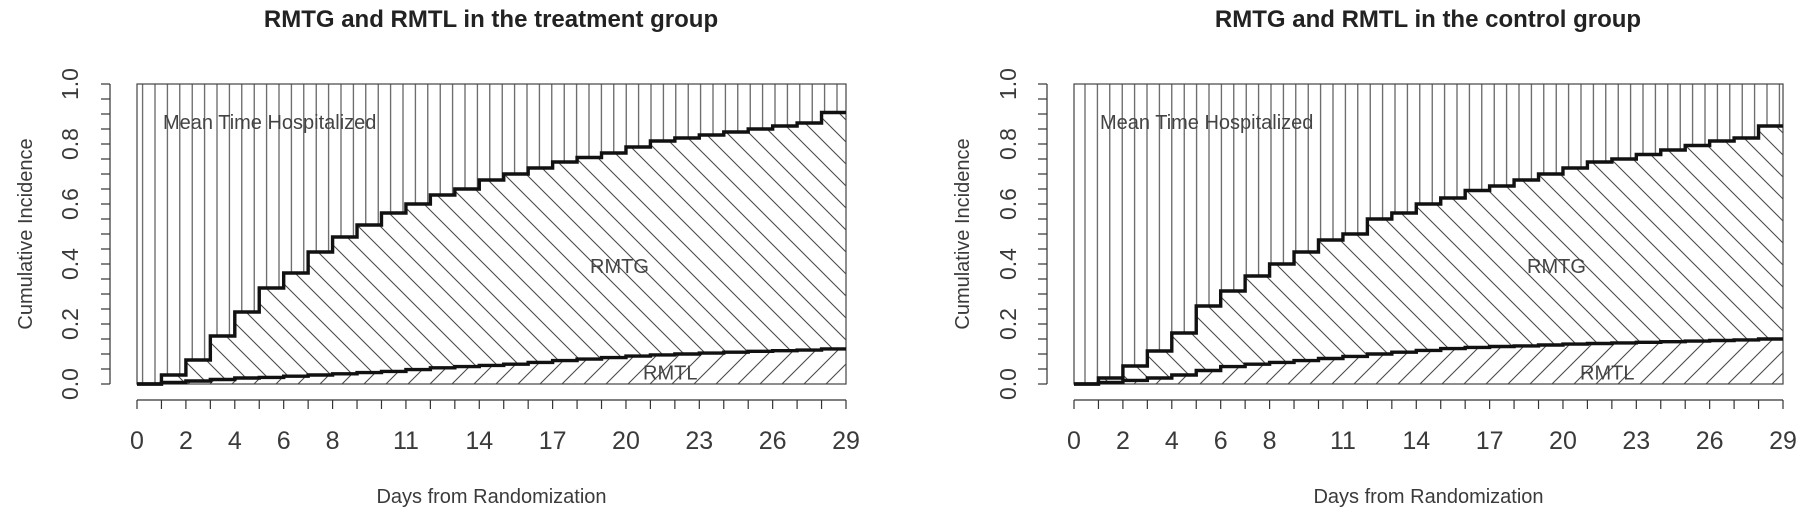 The height and width of the screenshot is (514, 1800). Describe the element at coordinates (1428, 19) in the screenshot. I see `chart-title: RMTG and RMTL in the control group` at that location.